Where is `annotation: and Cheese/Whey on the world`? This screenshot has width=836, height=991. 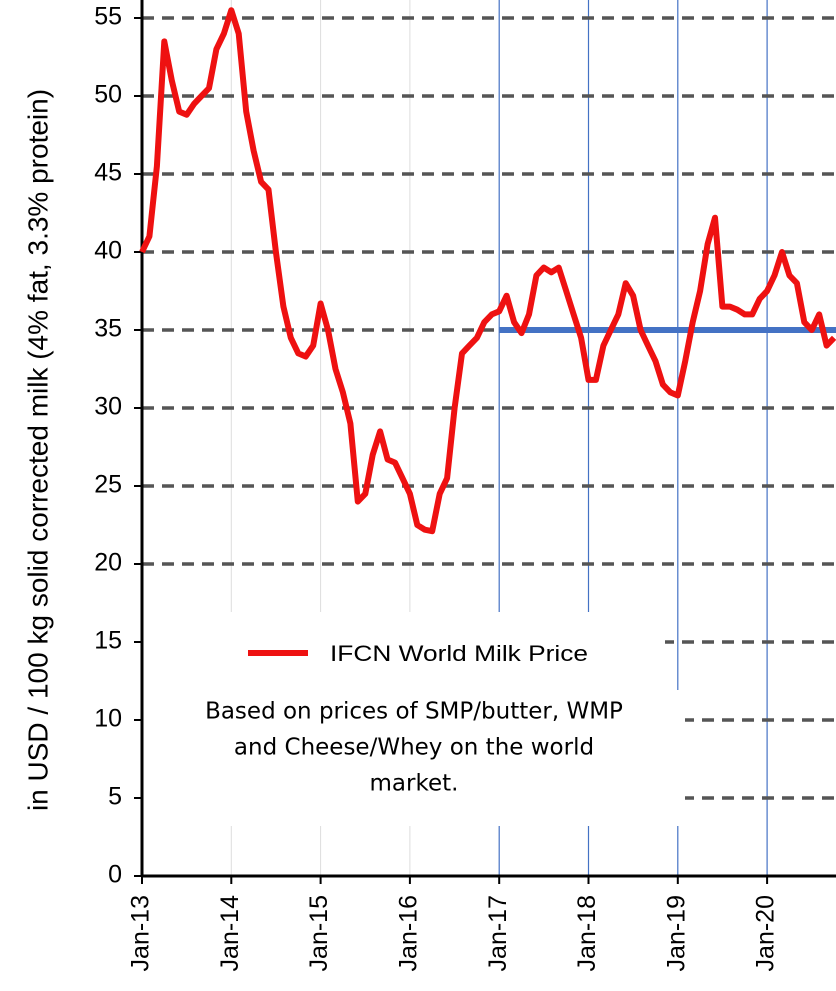 annotation: and Cheese/Whey on the world is located at coordinates (414, 748).